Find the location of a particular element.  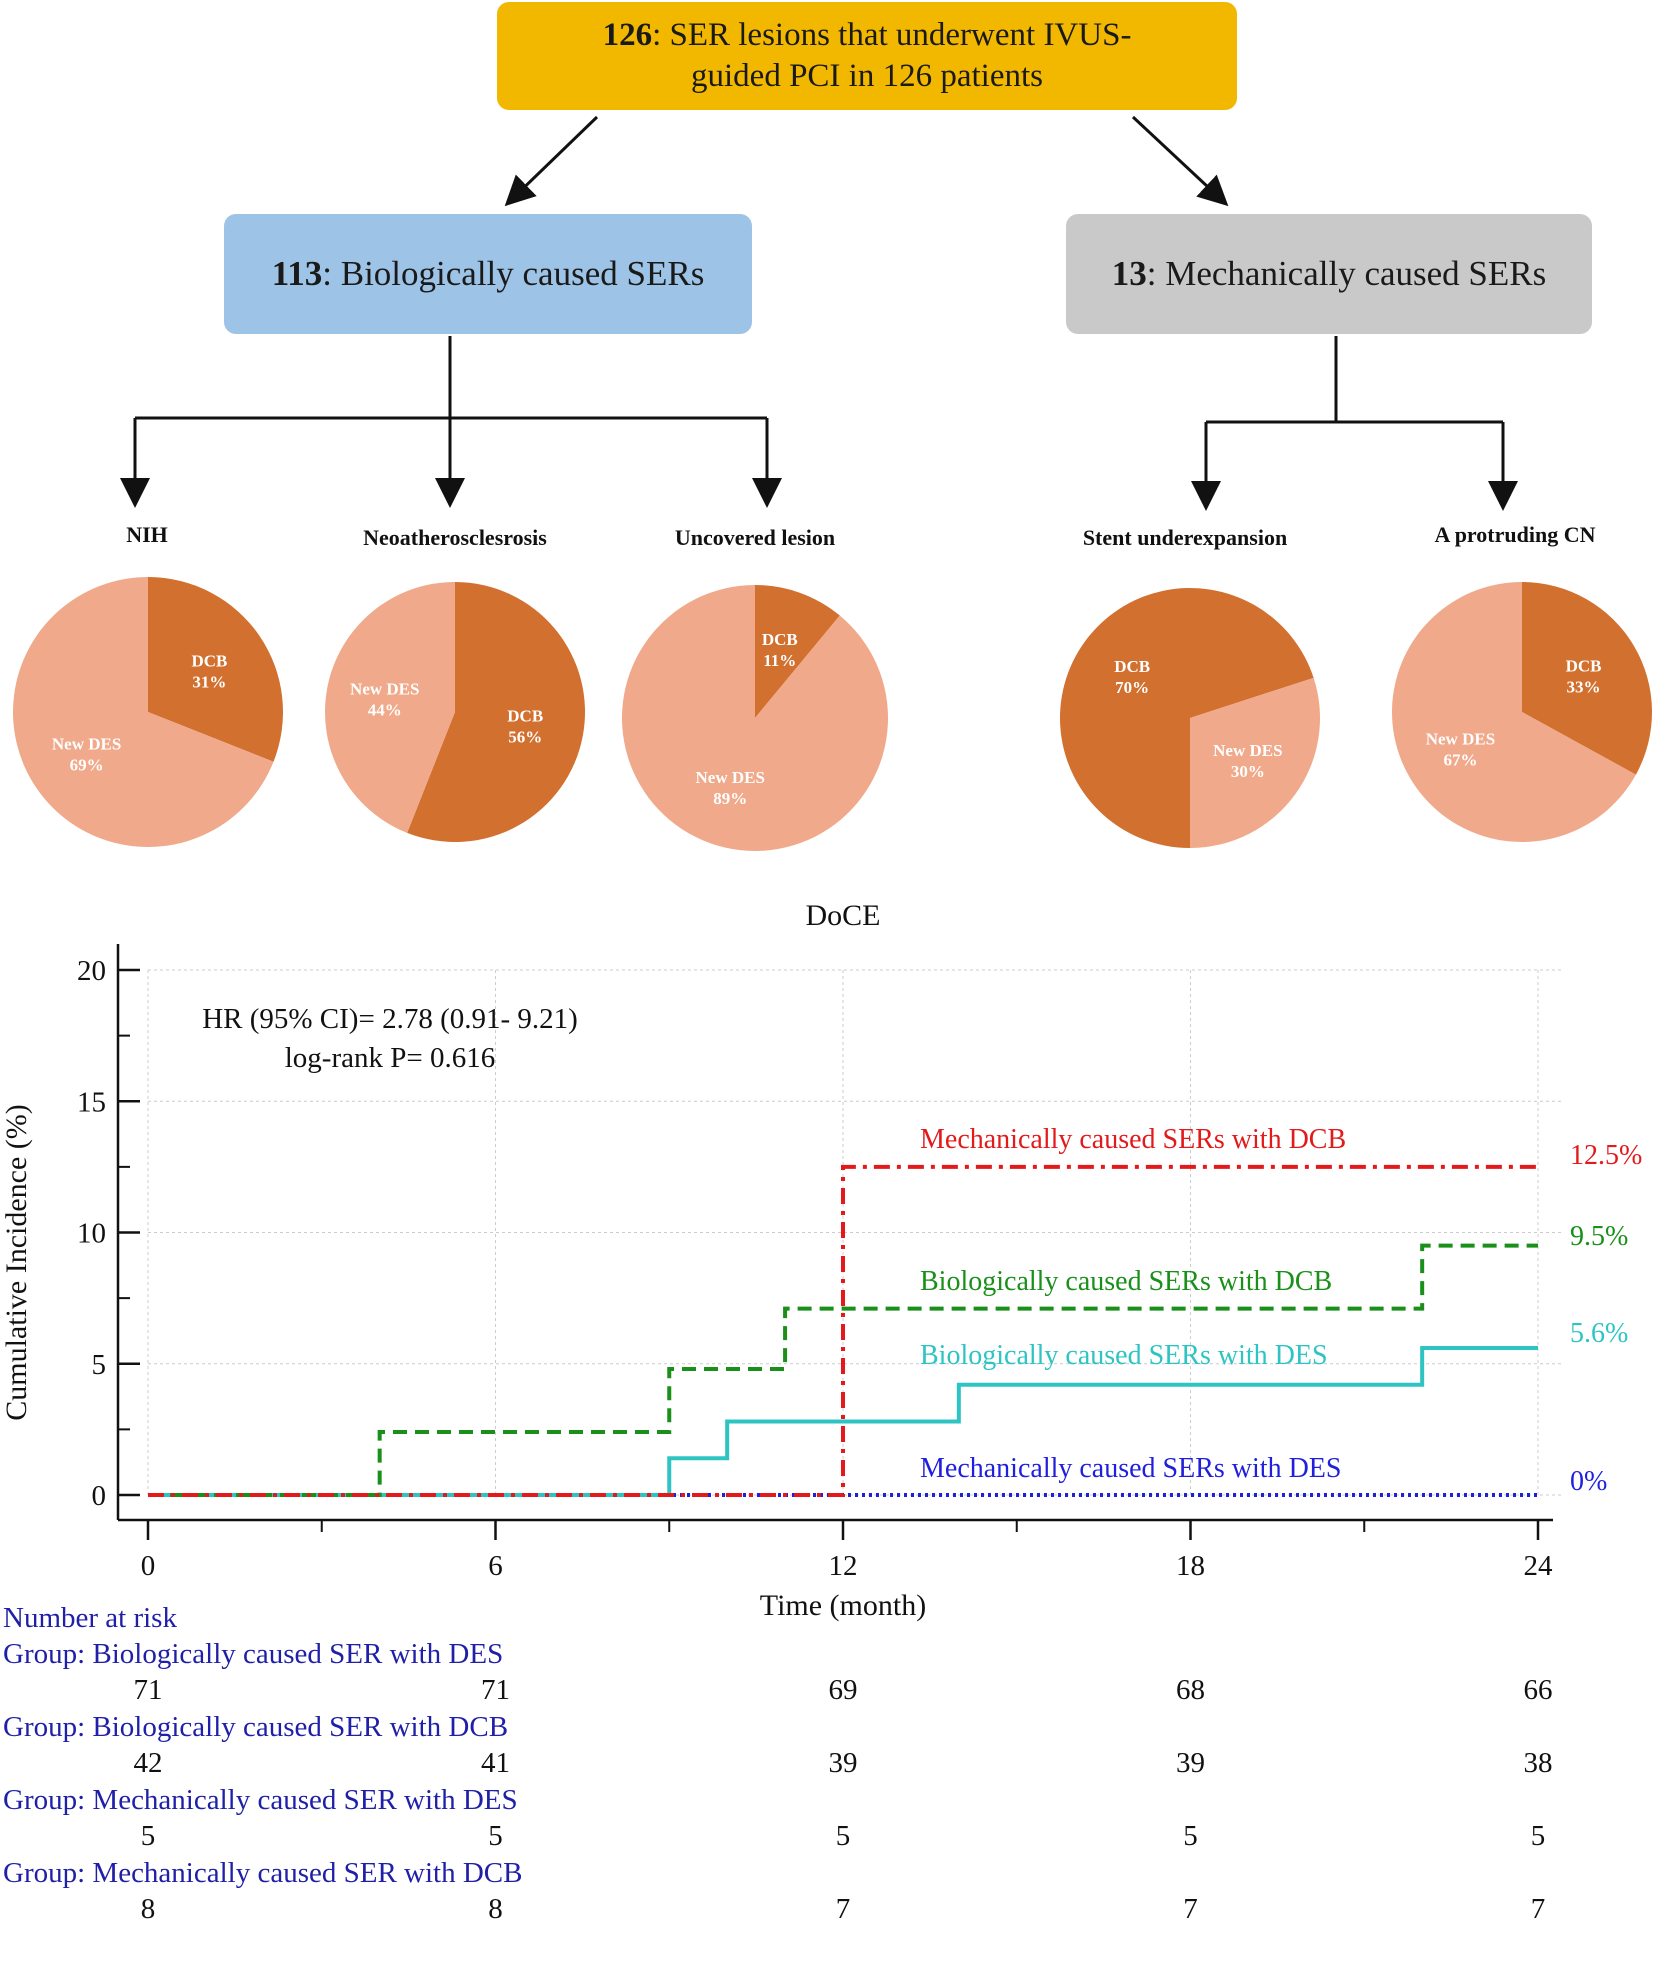

x-tick-label: 24 is located at coordinates (1539, 1566).